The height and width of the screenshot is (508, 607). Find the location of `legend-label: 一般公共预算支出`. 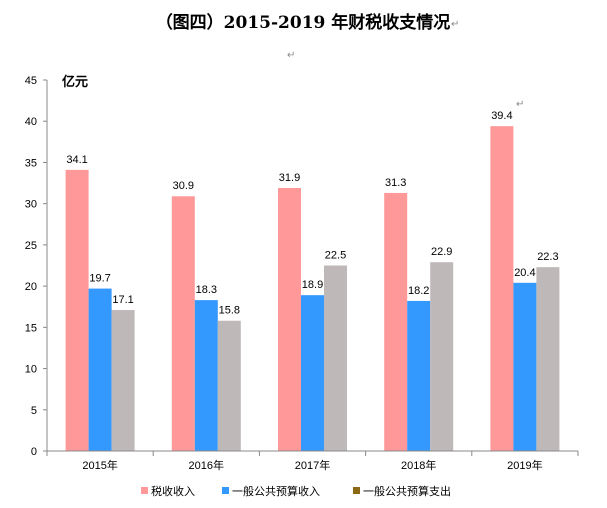

legend-label: 一般公共预算支出 is located at coordinates (407, 491).